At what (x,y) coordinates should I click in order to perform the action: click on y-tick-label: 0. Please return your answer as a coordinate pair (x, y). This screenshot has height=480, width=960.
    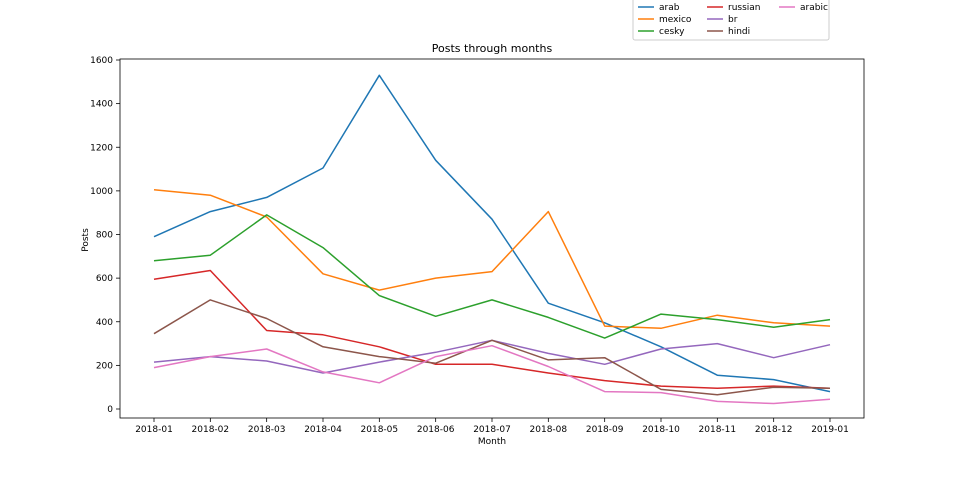
    Looking at the image, I should click on (110, 410).